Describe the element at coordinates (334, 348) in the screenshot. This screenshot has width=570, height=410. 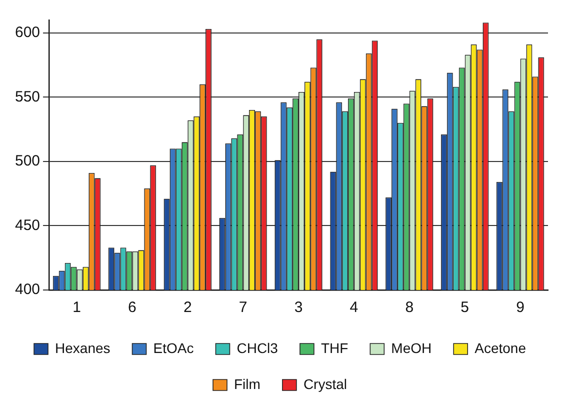
I see `legend-label: THF` at that location.